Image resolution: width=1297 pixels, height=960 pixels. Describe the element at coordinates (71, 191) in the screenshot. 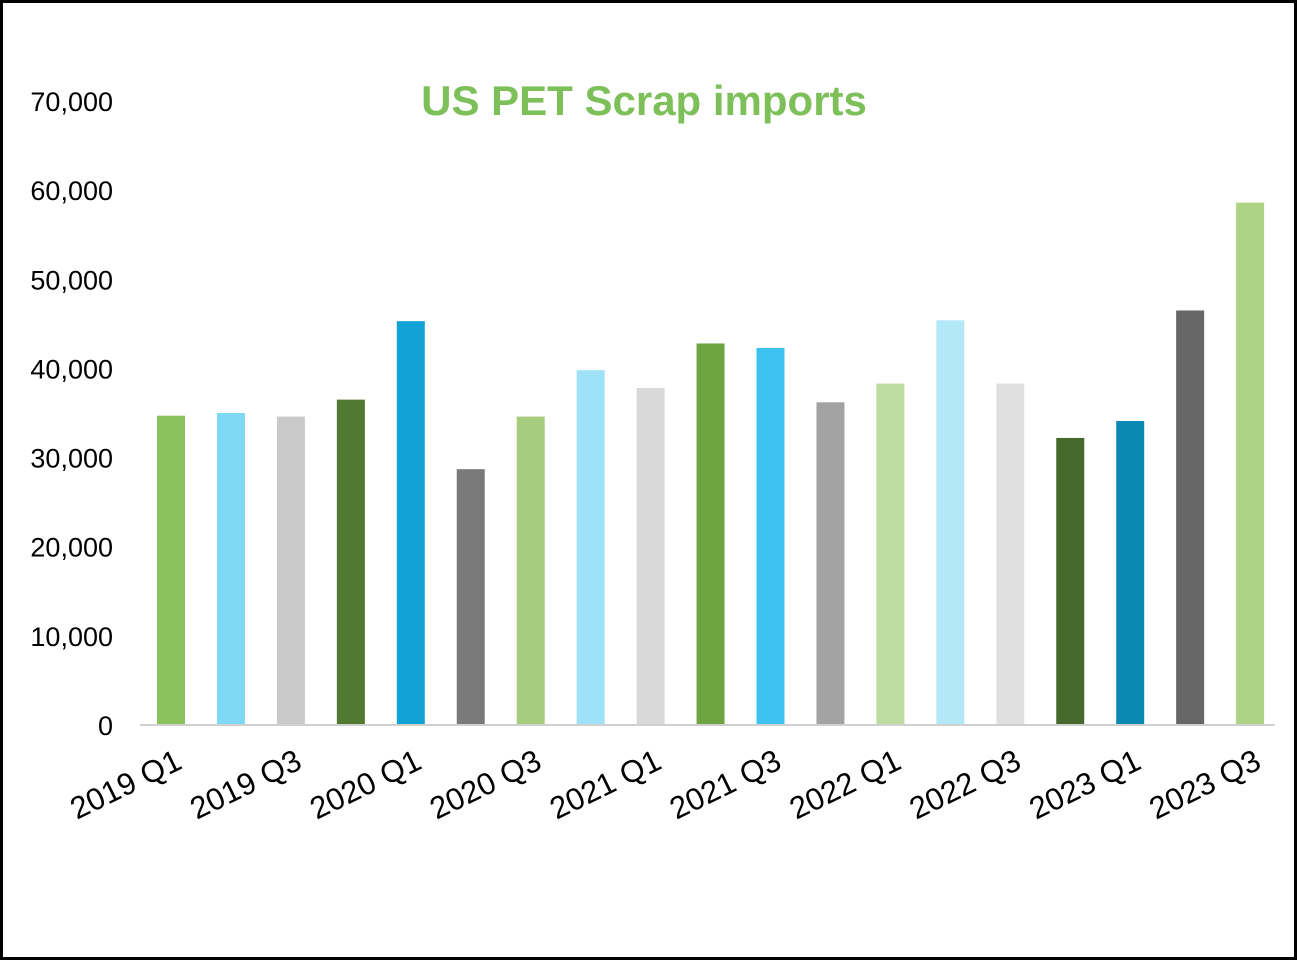

I see `y-tick-label: 60,000` at that location.